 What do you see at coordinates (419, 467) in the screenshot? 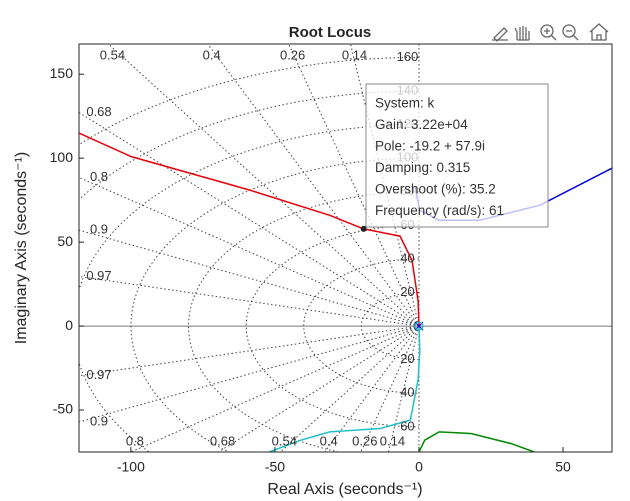
I see `x-tick-label: 0` at bounding box center [419, 467].